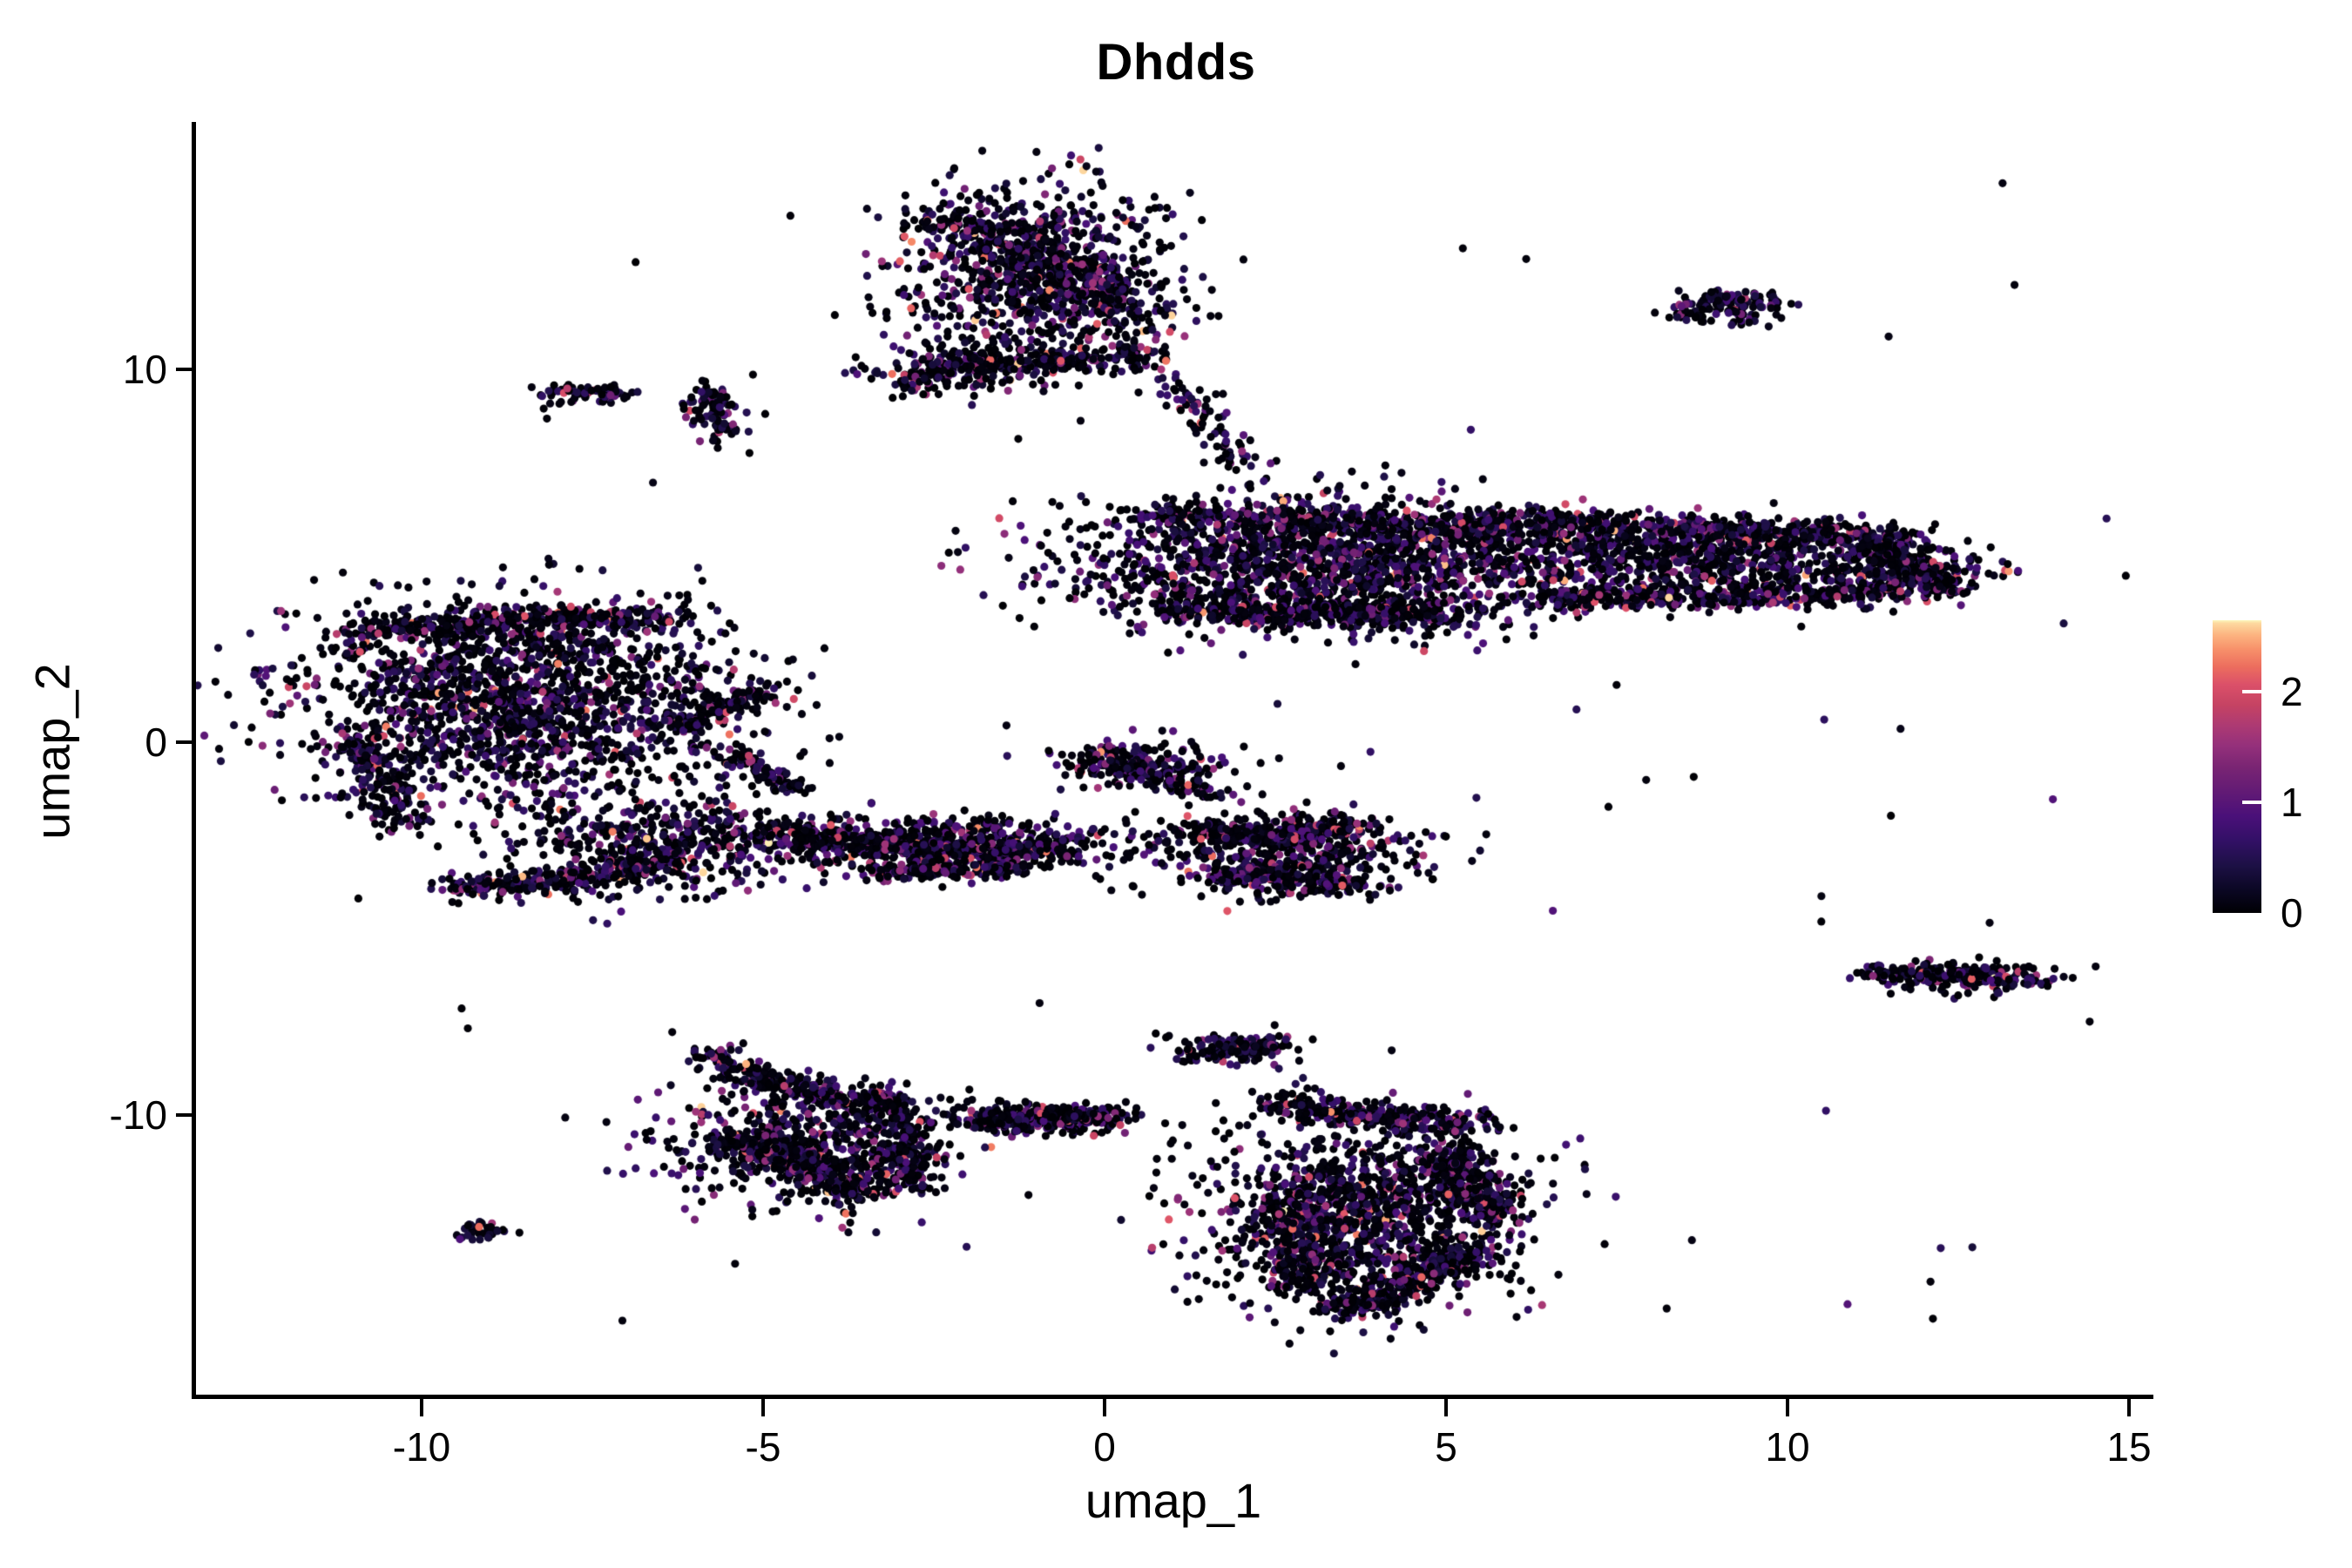 The width and height of the screenshot is (2352, 1568). I want to click on x-tick-label: -5, so click(763, 1447).